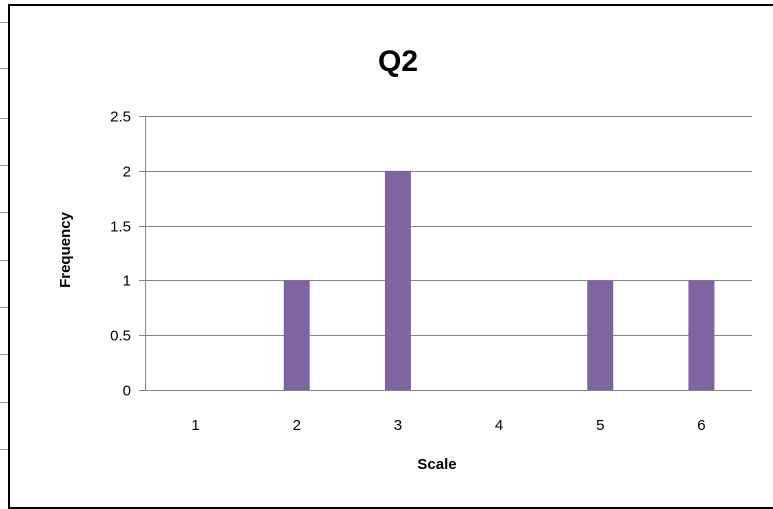 This screenshot has width=773, height=509. What do you see at coordinates (127, 281) in the screenshot?
I see `y-tick-label: 1` at bounding box center [127, 281].